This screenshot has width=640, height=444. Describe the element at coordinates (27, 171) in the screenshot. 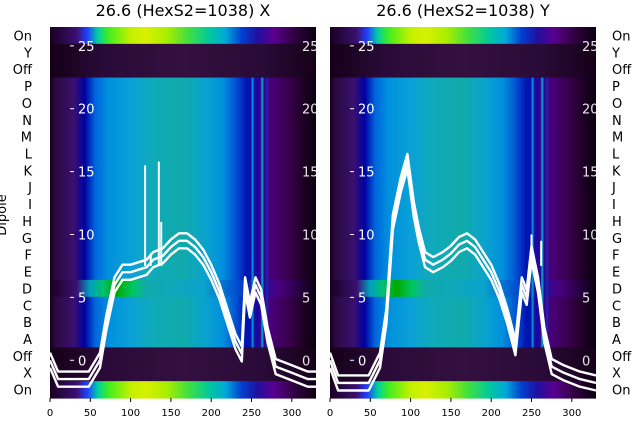

I see `row-label-left: K` at that location.